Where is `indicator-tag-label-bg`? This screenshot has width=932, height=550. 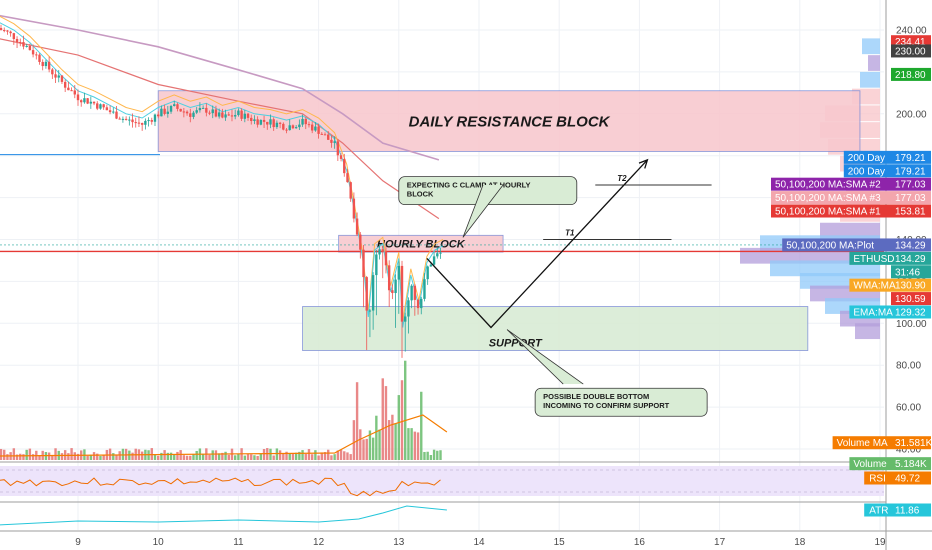 indicator-tag-label-bg is located at coordinates (877, 478).